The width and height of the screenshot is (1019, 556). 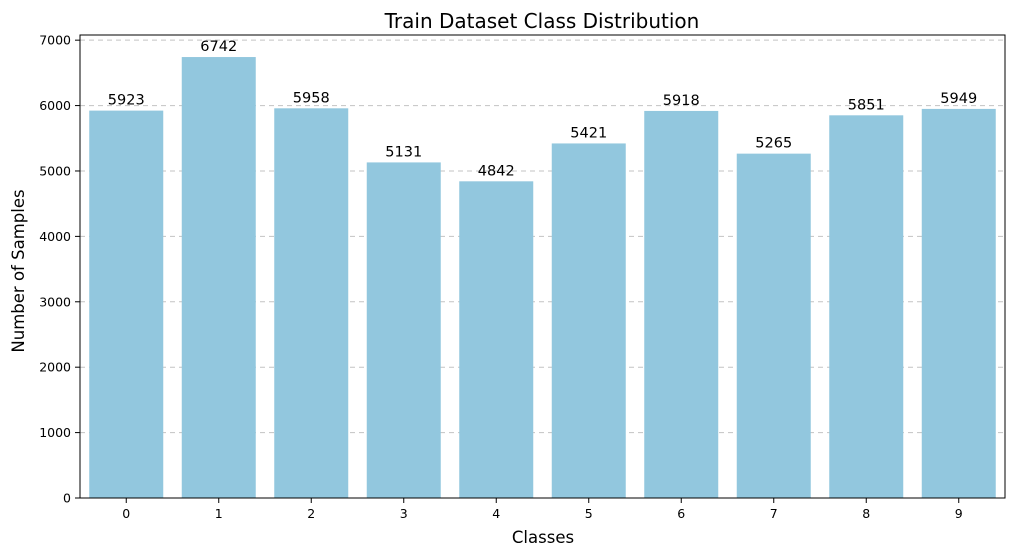 What do you see at coordinates (55, 367) in the screenshot?
I see `y-tick-label: 2000` at bounding box center [55, 367].